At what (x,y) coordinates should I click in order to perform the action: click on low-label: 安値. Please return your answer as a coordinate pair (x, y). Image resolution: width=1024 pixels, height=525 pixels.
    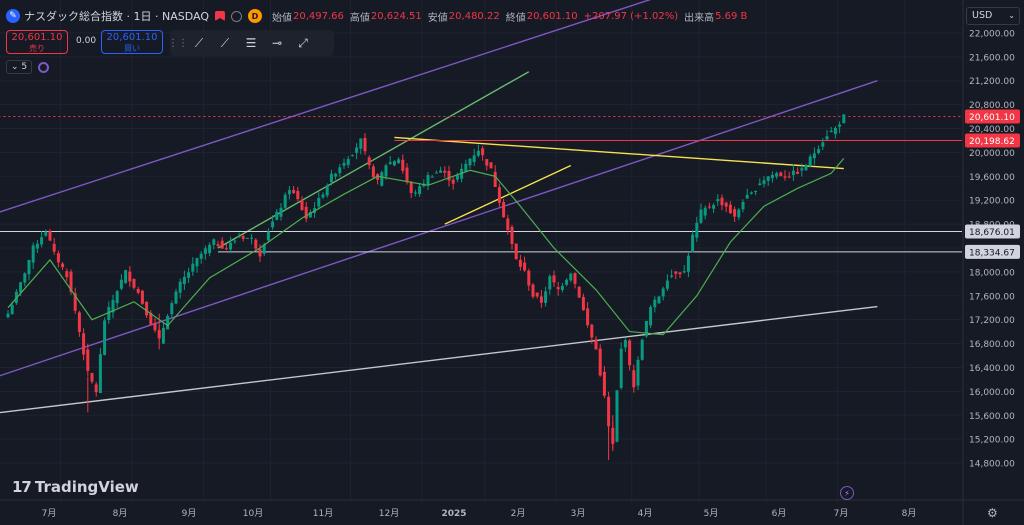
    Looking at the image, I should click on (437, 18).